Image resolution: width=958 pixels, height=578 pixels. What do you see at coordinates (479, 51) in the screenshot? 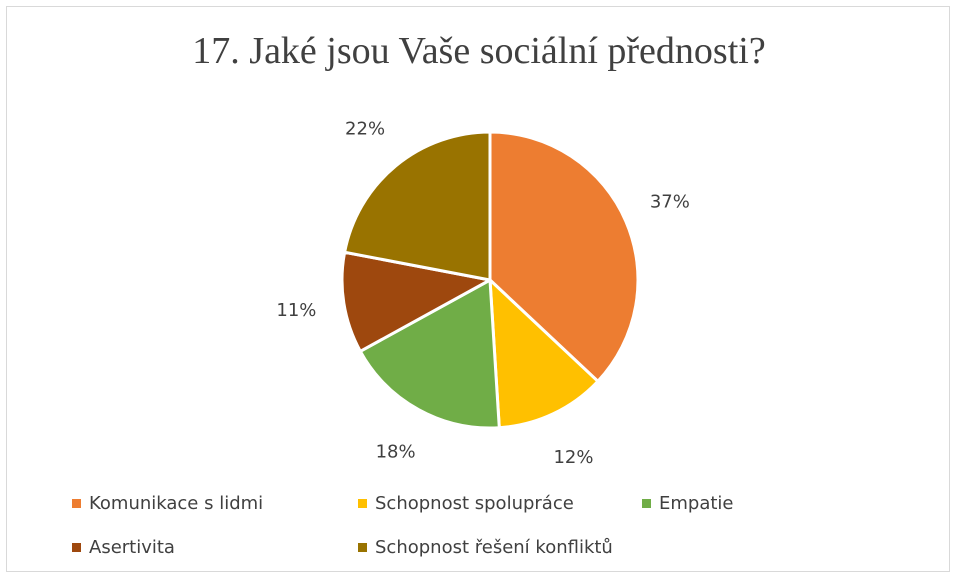
I see `chart-title: 17. Jaké jsou Vaše sociální přednosti?` at bounding box center [479, 51].